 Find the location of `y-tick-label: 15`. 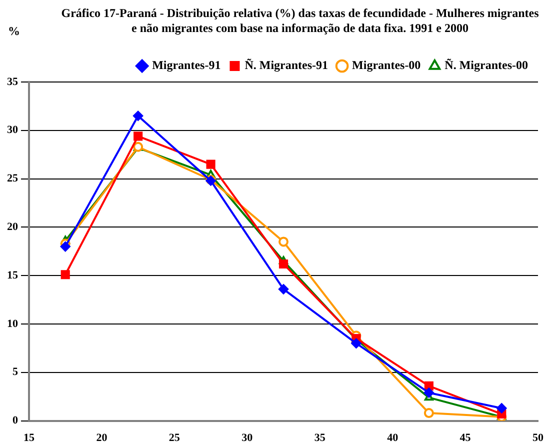

y-tick-label: 15 is located at coordinates (12, 275).